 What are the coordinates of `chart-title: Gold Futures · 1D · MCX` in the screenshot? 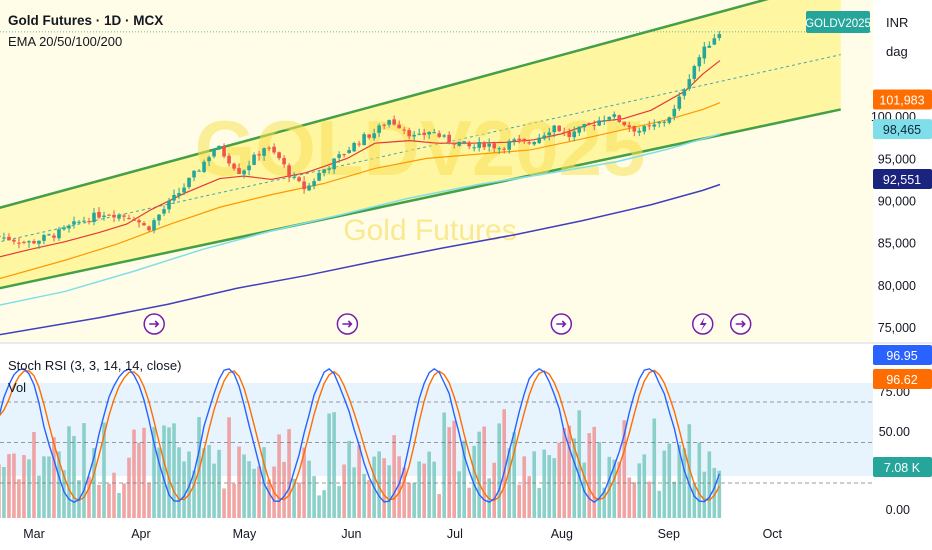 It's located at (85, 20).